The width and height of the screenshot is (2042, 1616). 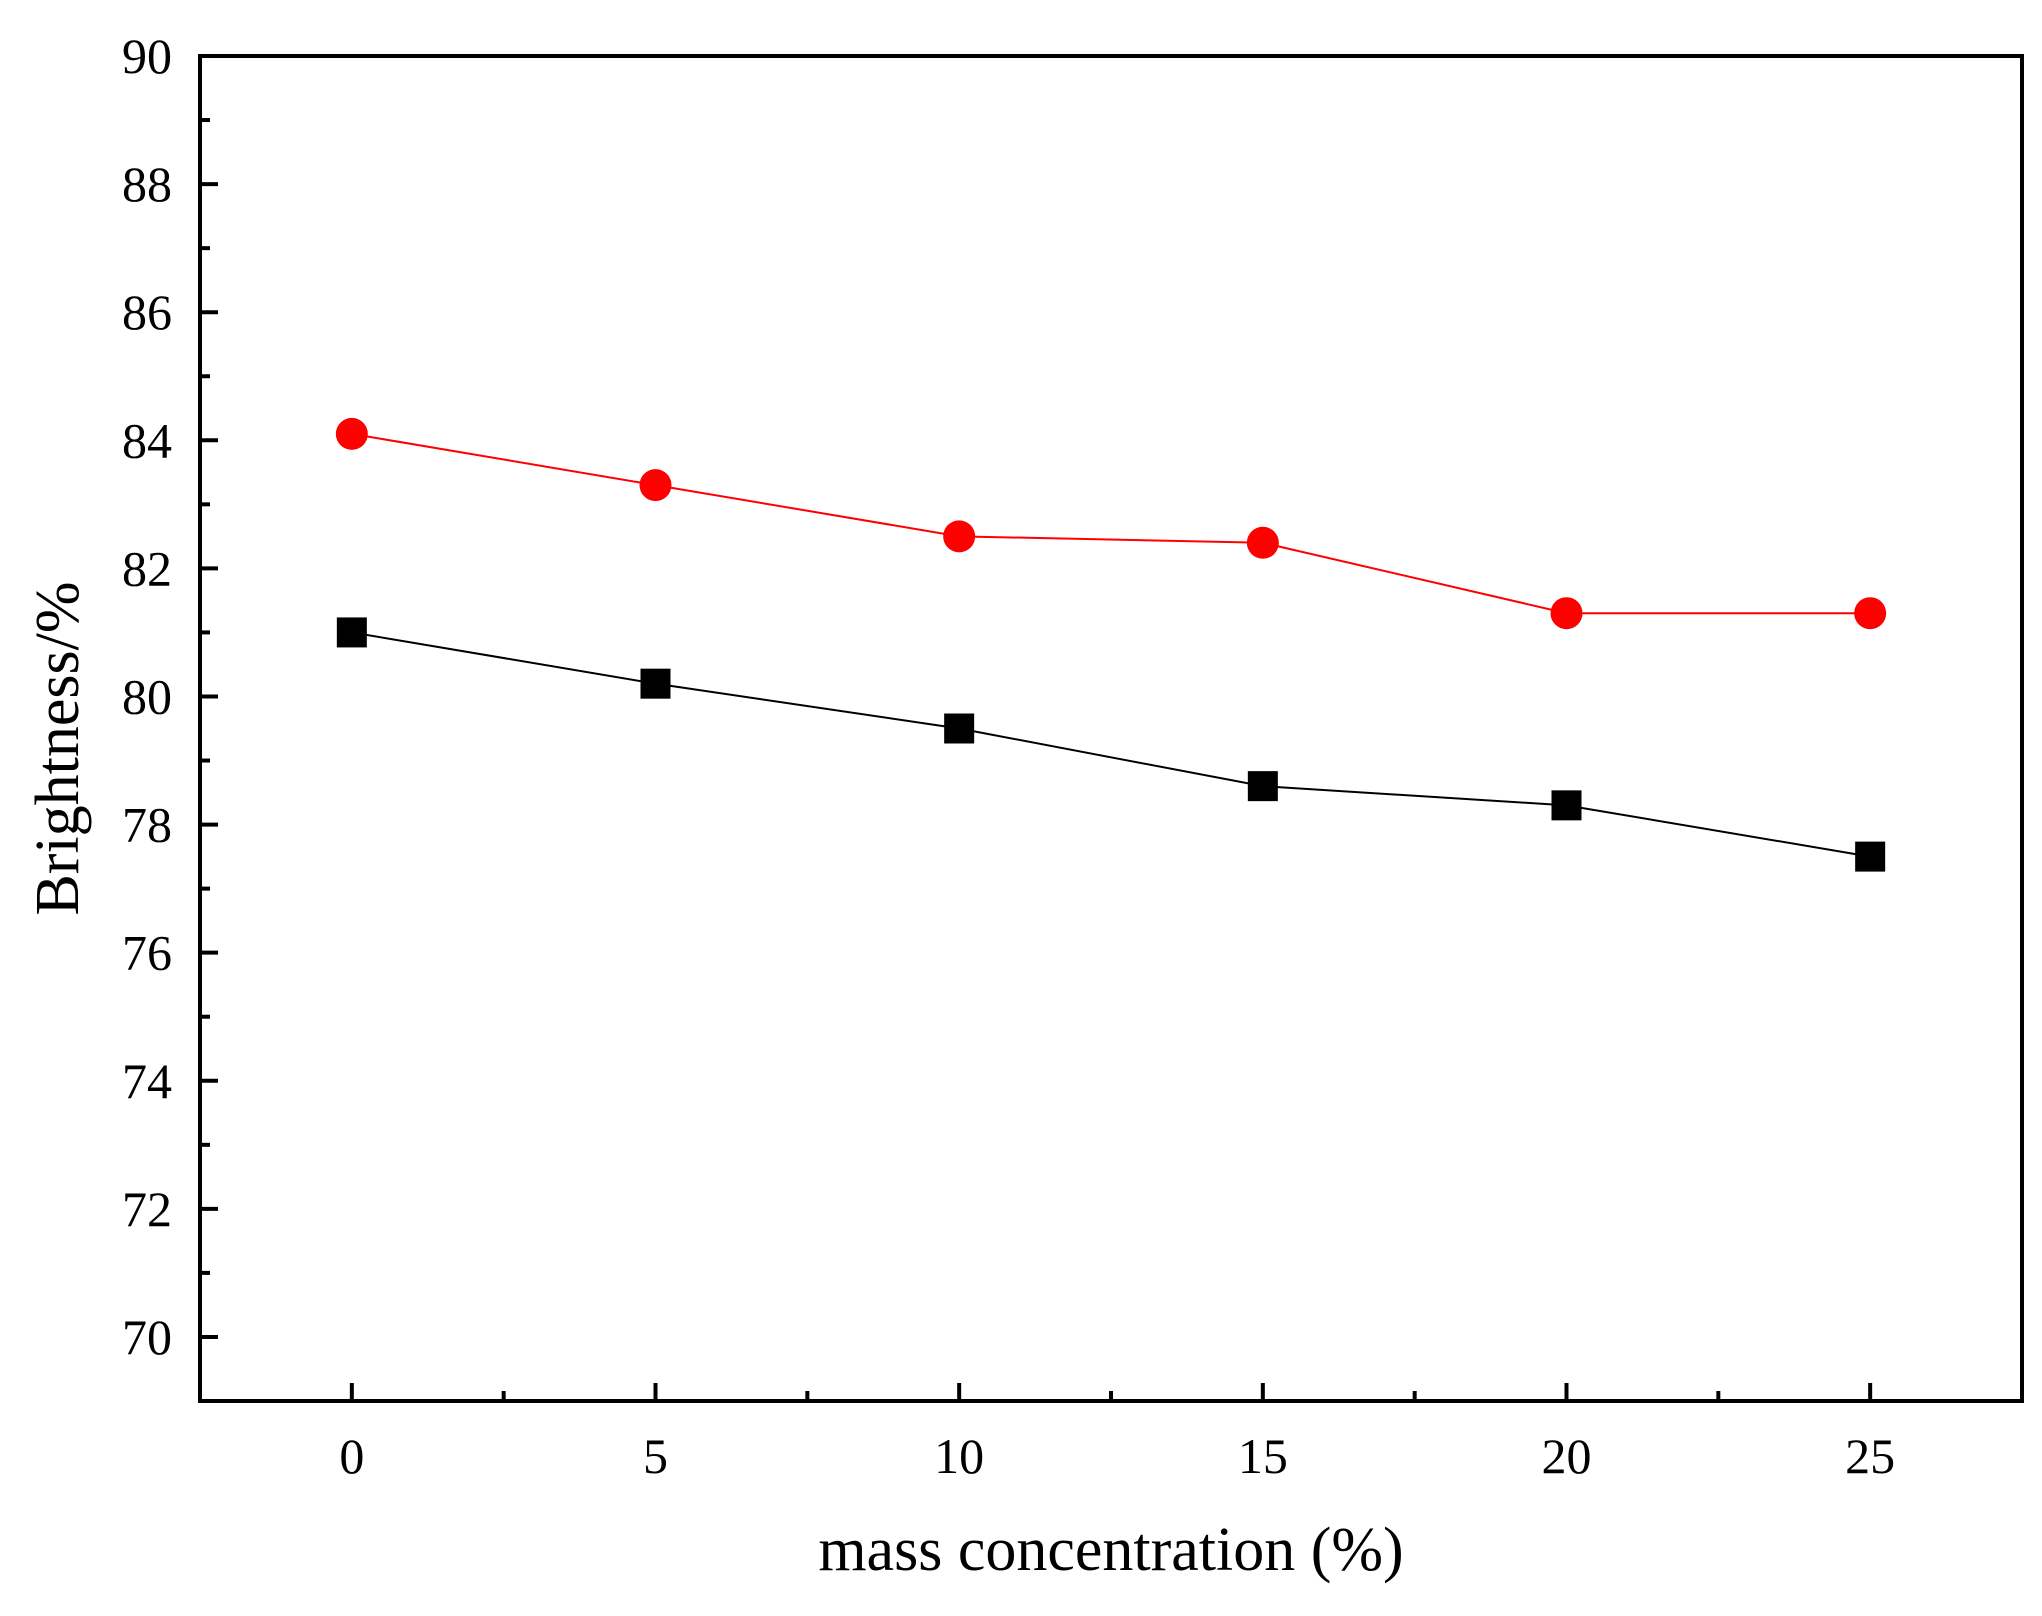 What do you see at coordinates (147, 1209) in the screenshot?
I see `y-tick-label: 72` at bounding box center [147, 1209].